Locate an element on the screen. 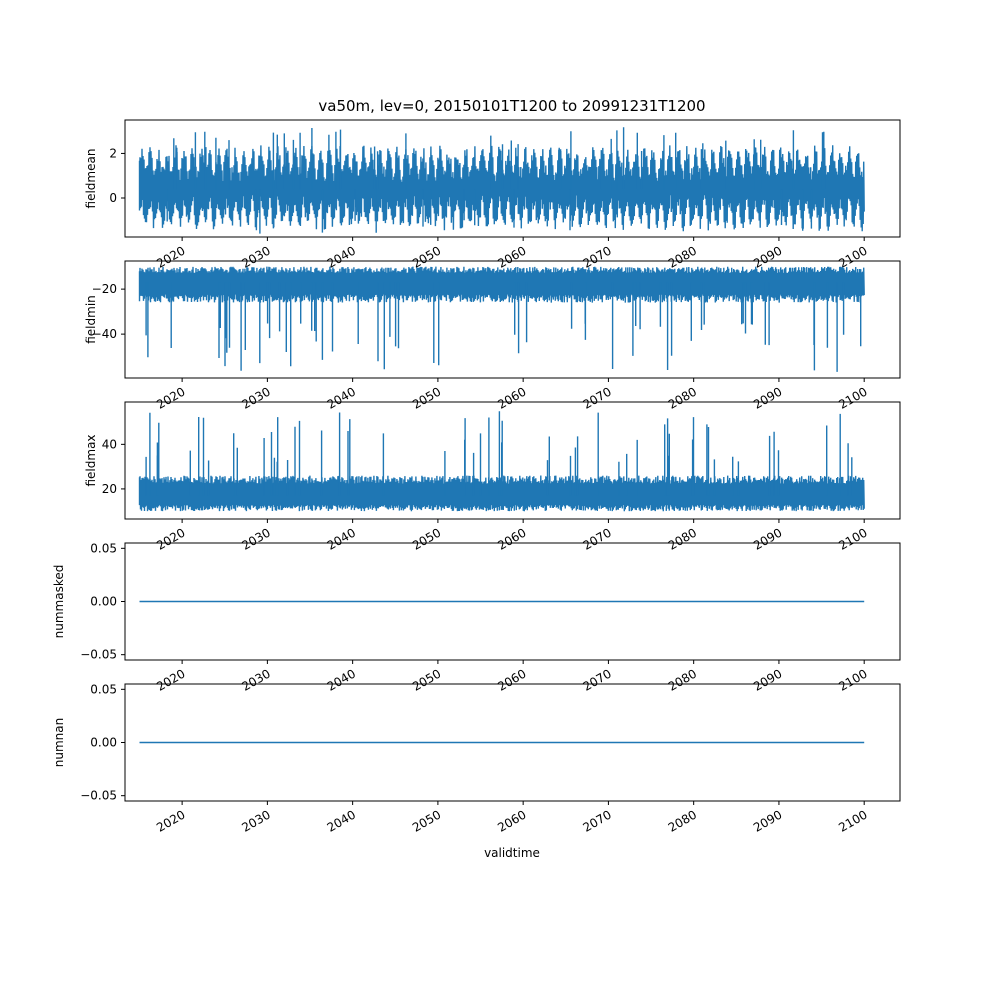 The height and width of the screenshot is (1000, 1000). y-axis-label: fieldmax is located at coordinates (91, 460).